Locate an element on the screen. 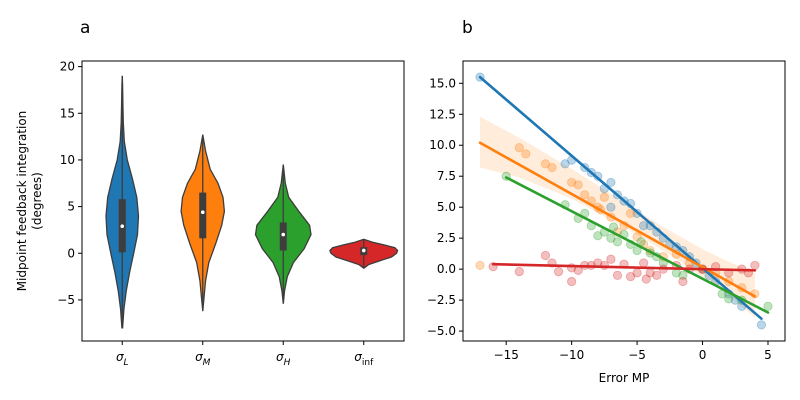  x-tick-label: σinf is located at coordinates (364, 359).